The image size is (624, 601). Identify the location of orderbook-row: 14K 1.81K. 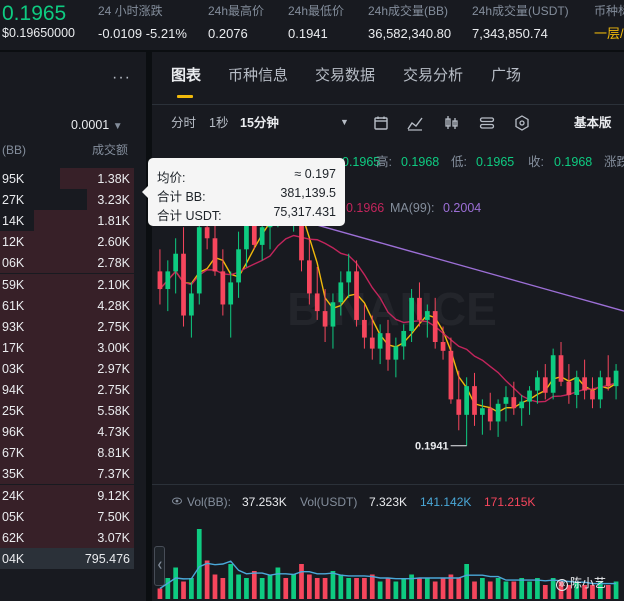
(67, 221).